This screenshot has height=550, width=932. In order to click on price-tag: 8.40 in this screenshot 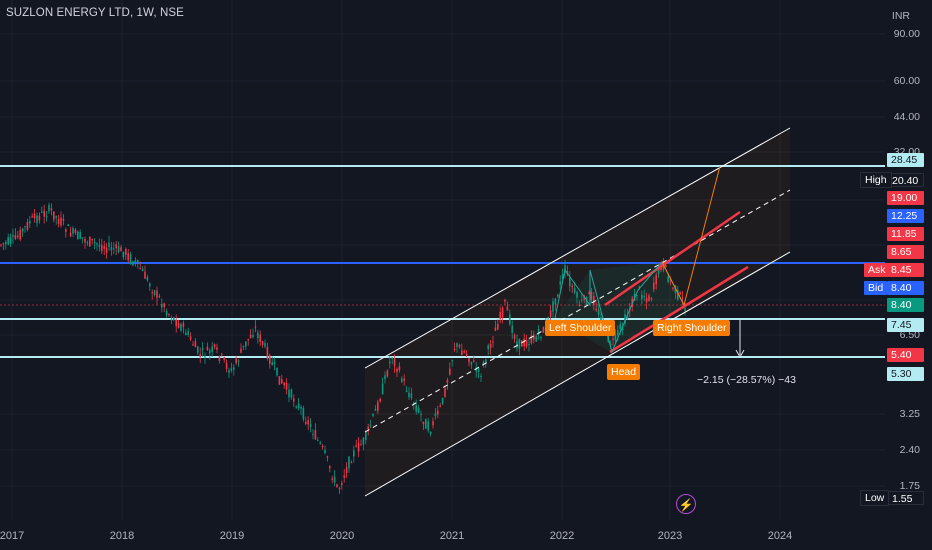, I will do `click(905, 305)`.